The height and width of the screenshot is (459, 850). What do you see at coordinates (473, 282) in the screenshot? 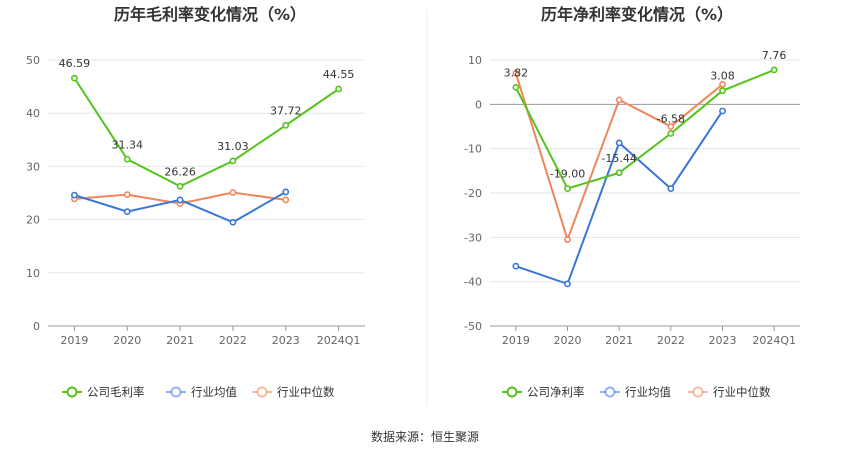
I see `y-tick-label: -40` at bounding box center [473, 282].